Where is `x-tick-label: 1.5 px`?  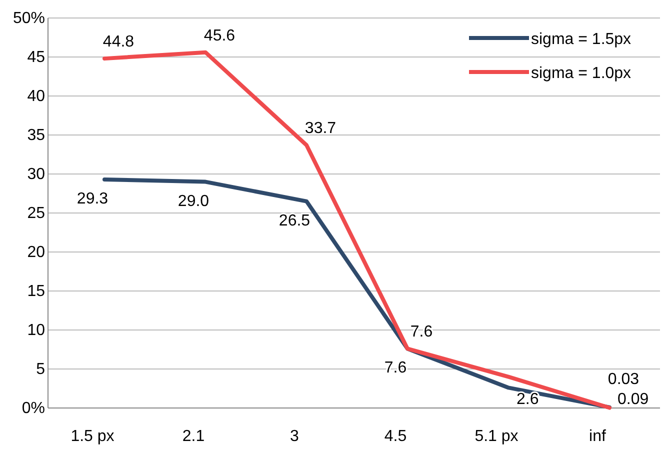
x-tick-label: 1.5 px is located at coordinates (92, 436).